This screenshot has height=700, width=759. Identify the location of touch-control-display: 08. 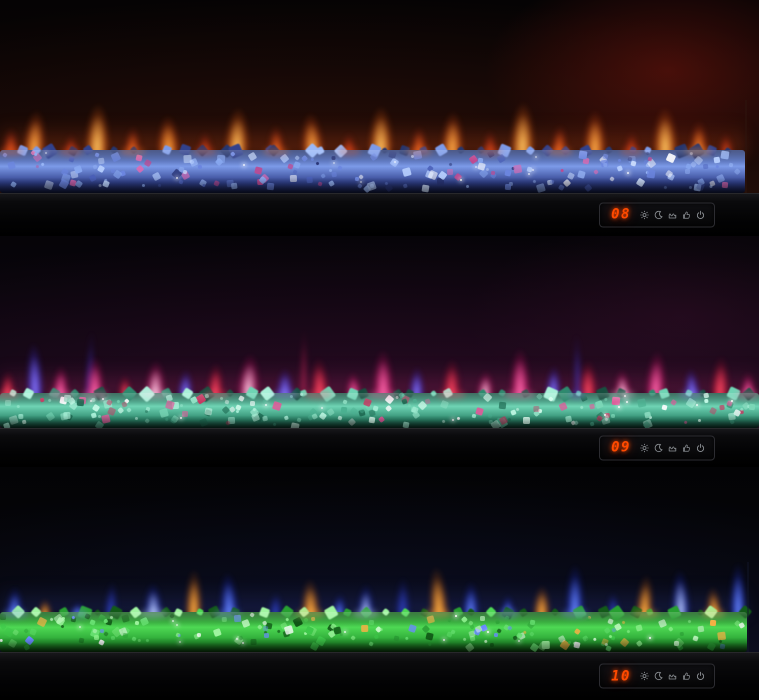
(657, 214).